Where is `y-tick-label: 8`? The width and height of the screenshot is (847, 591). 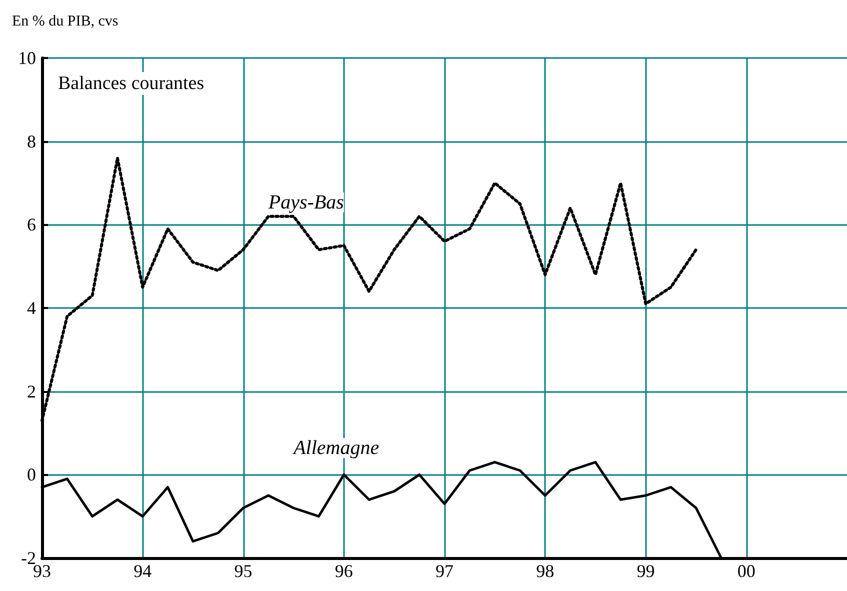
y-tick-label: 8 is located at coordinates (31, 141).